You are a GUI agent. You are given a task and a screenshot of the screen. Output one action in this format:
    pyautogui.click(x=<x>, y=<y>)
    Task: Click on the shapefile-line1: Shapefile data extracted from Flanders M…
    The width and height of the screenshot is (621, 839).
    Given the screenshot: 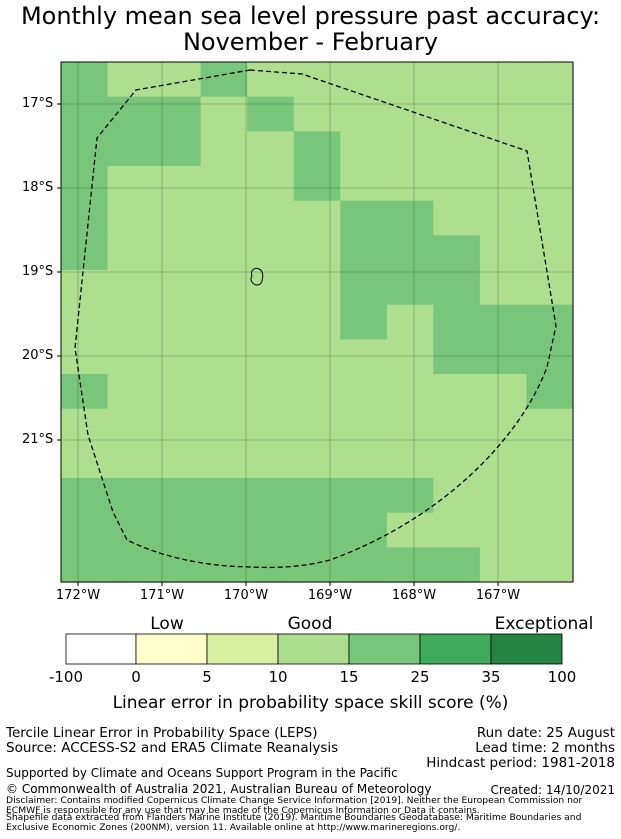 What is the action you would take?
    pyautogui.click(x=294, y=817)
    